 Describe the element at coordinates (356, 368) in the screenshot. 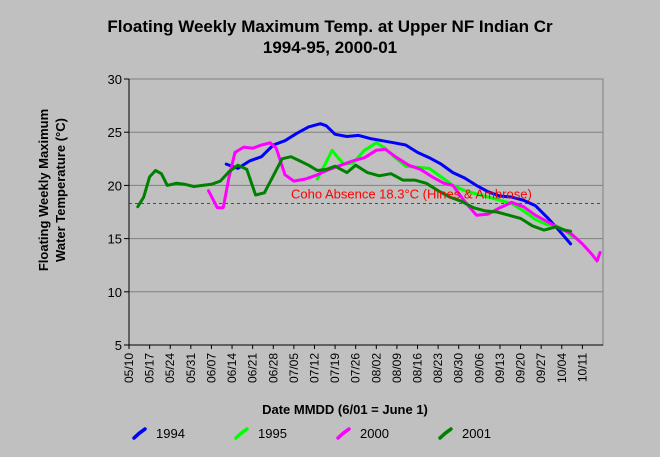

I see `x-tick-label: 07/26` at that location.